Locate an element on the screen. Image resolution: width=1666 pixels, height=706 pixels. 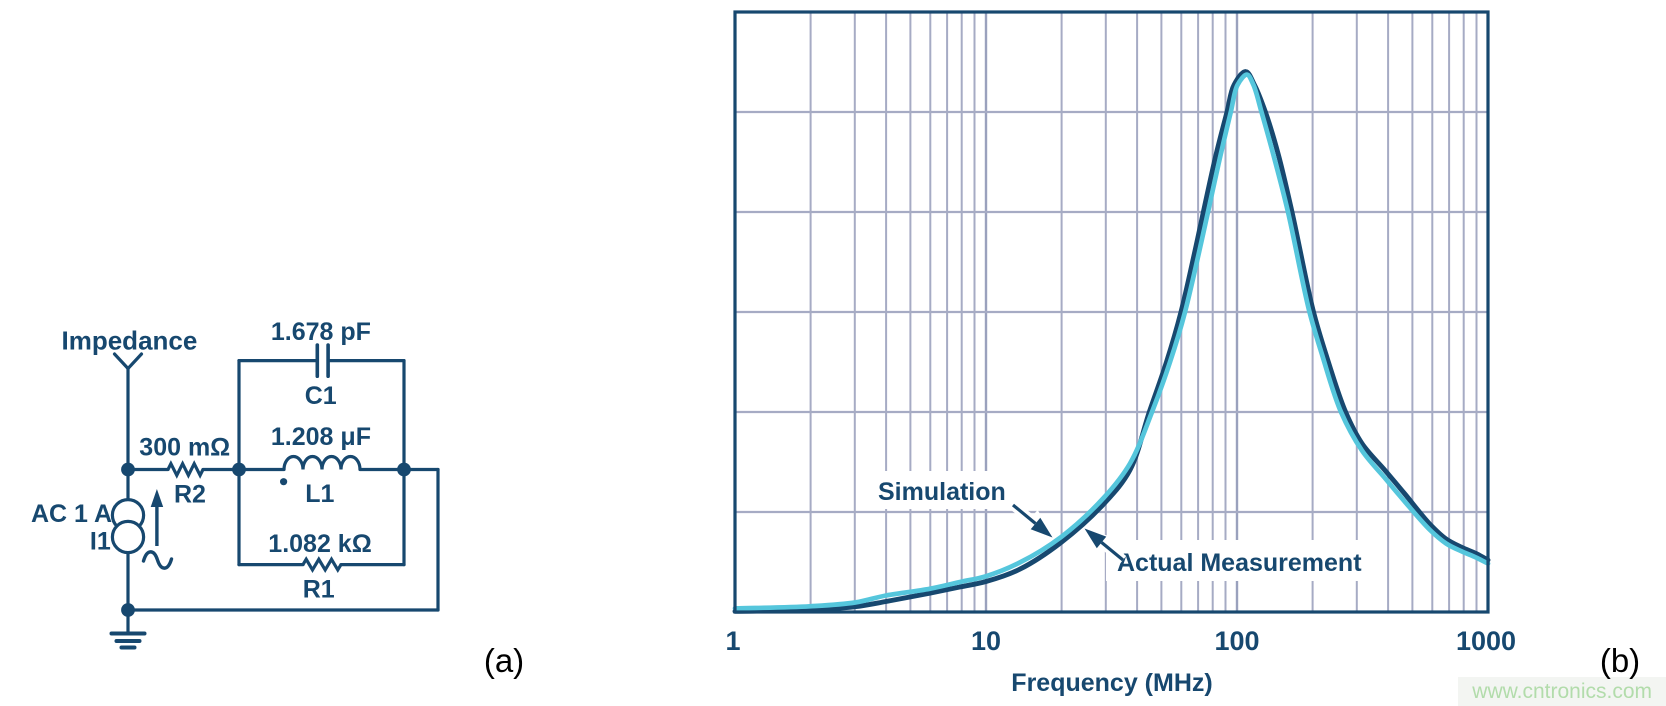
svg-text: Actual Measurement is located at coordinates (1239, 563).